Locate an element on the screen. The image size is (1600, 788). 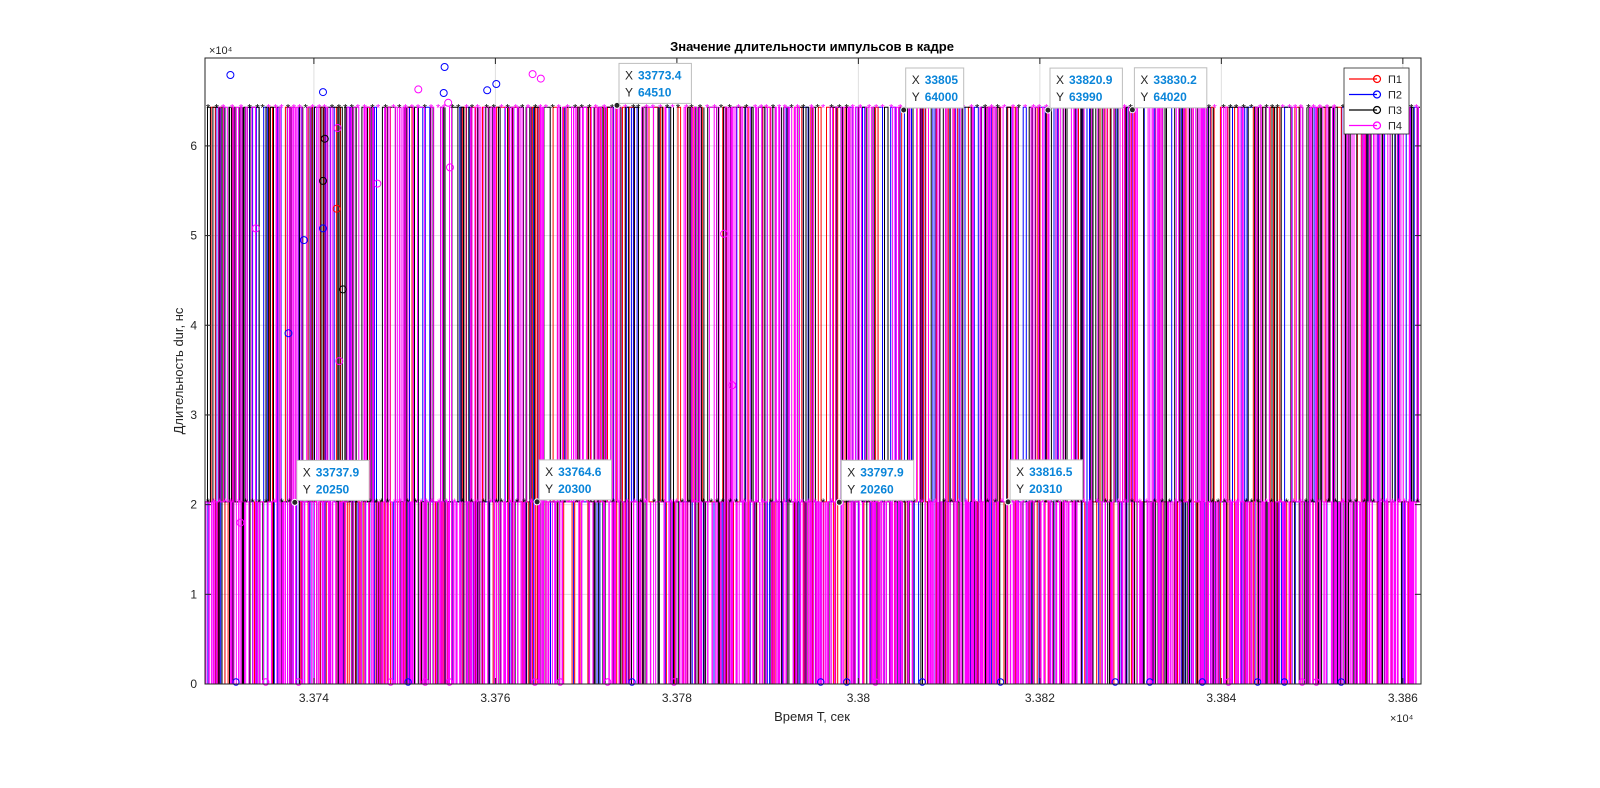
datatip-y-value: 20250 is located at coordinates (333, 489).